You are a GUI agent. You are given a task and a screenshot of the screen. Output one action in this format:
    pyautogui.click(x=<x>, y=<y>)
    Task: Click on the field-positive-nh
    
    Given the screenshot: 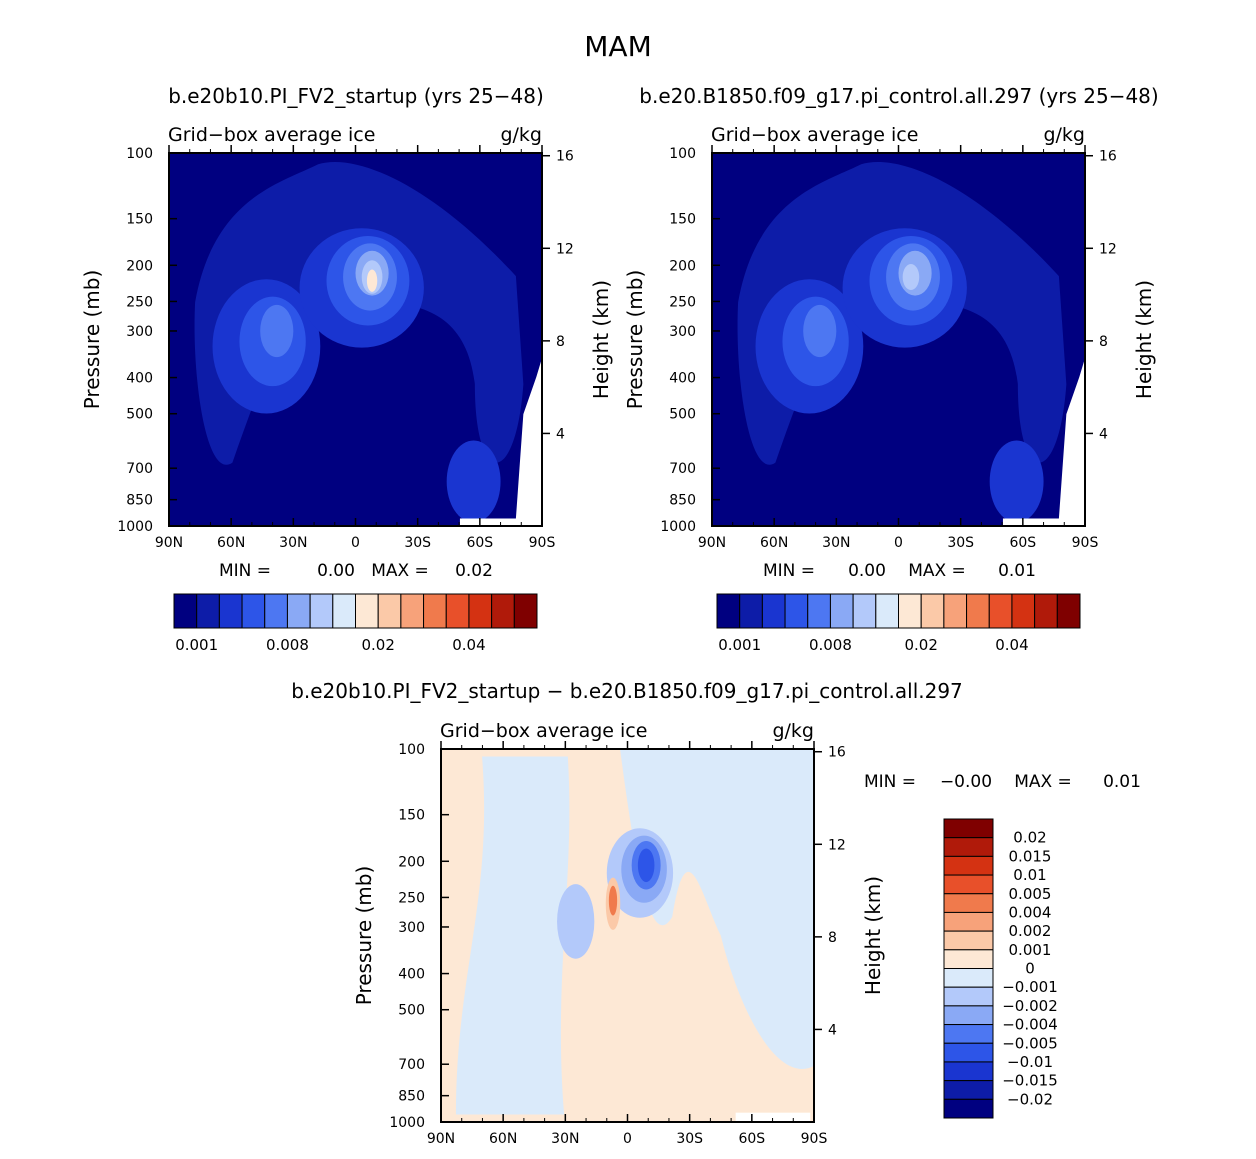 What is the action you would take?
    pyautogui.click(x=512, y=935)
    